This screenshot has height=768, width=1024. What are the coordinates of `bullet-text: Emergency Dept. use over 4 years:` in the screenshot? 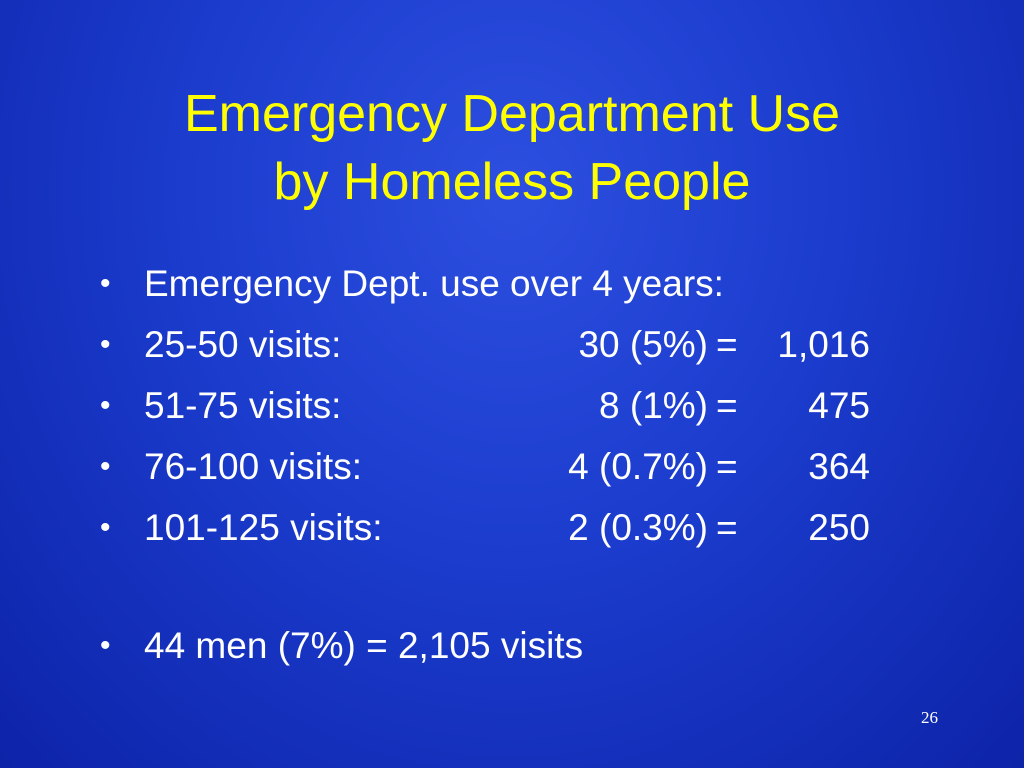 It's located at (434, 283).